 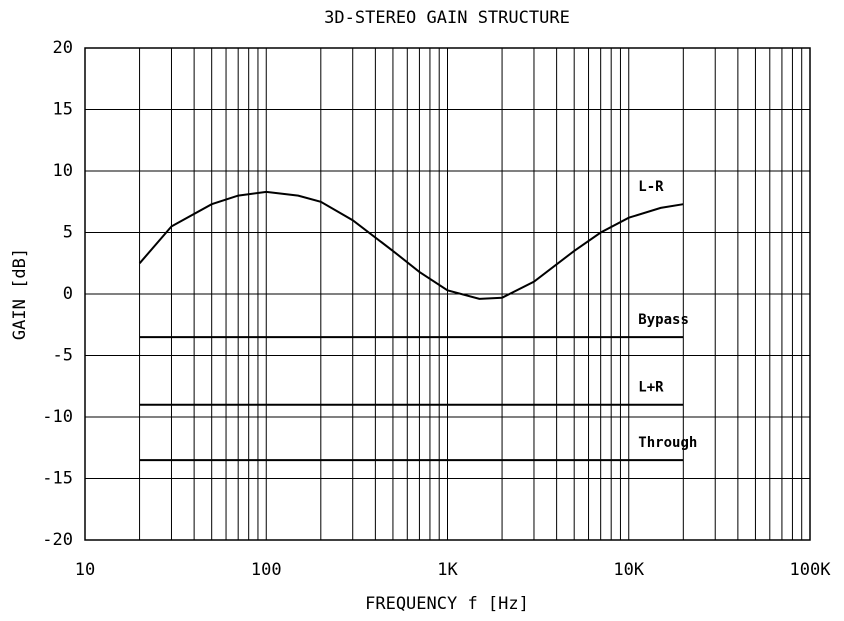 What do you see at coordinates (667, 443) in the screenshot?
I see `series-label: Through` at bounding box center [667, 443].